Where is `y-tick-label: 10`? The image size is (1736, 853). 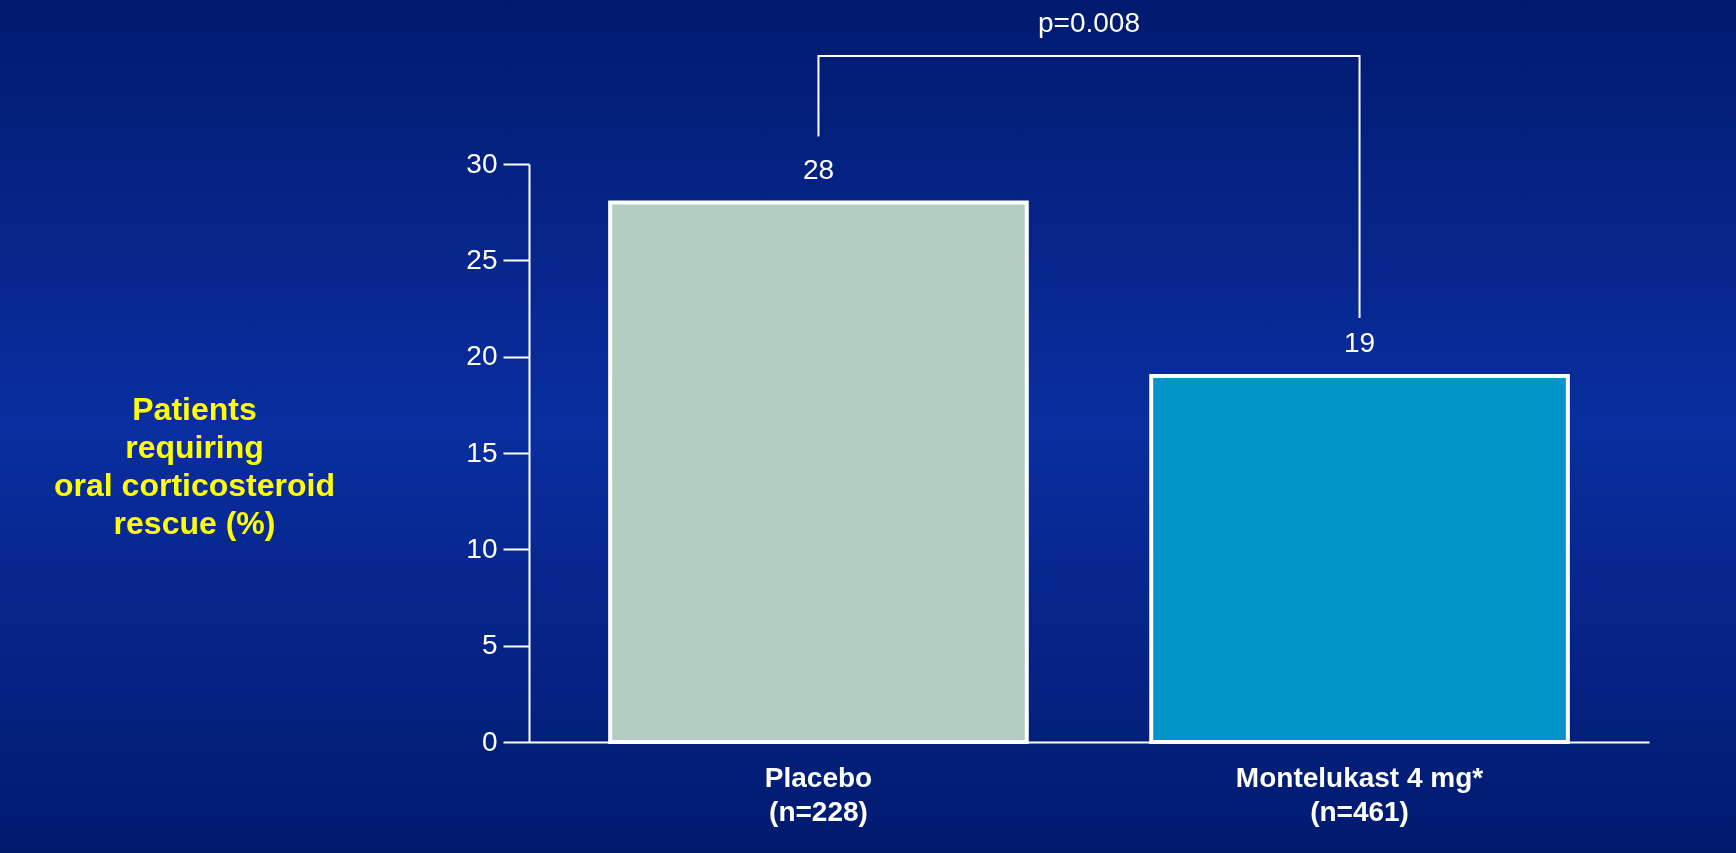
y-tick-label: 10 is located at coordinates (482, 548).